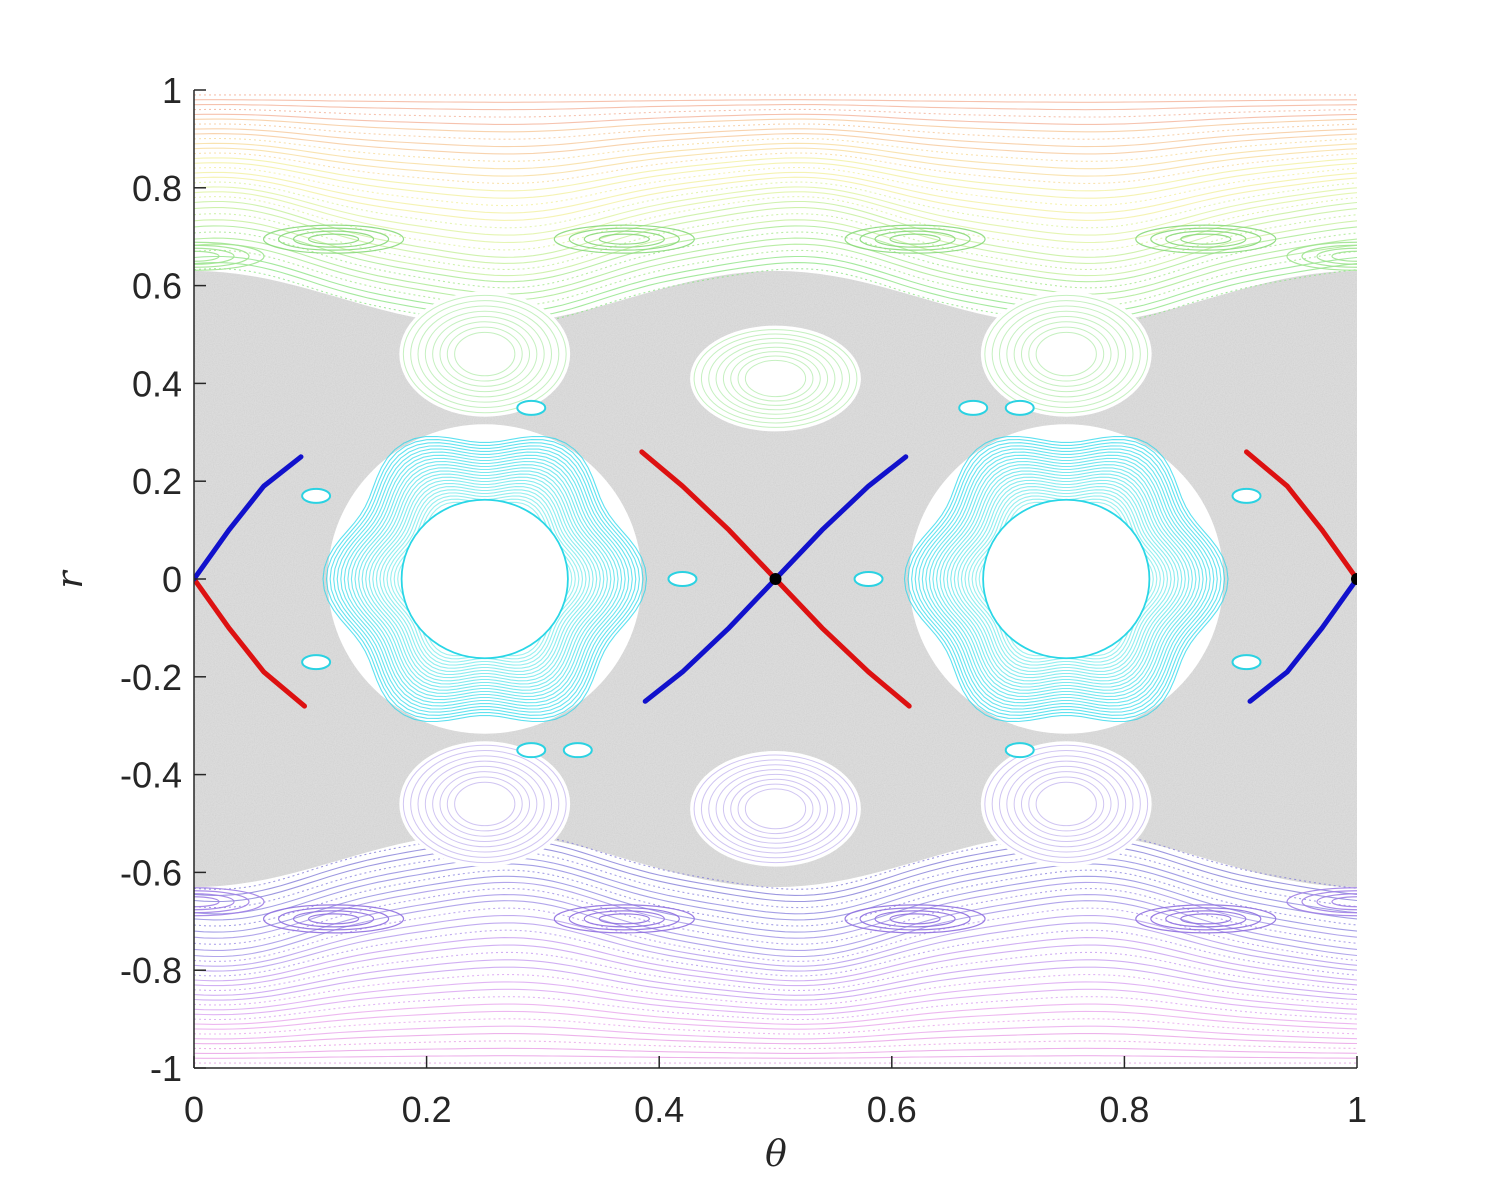  Describe the element at coordinates (892, 1109) in the screenshot. I see `x-tick-label: 0.6` at that location.